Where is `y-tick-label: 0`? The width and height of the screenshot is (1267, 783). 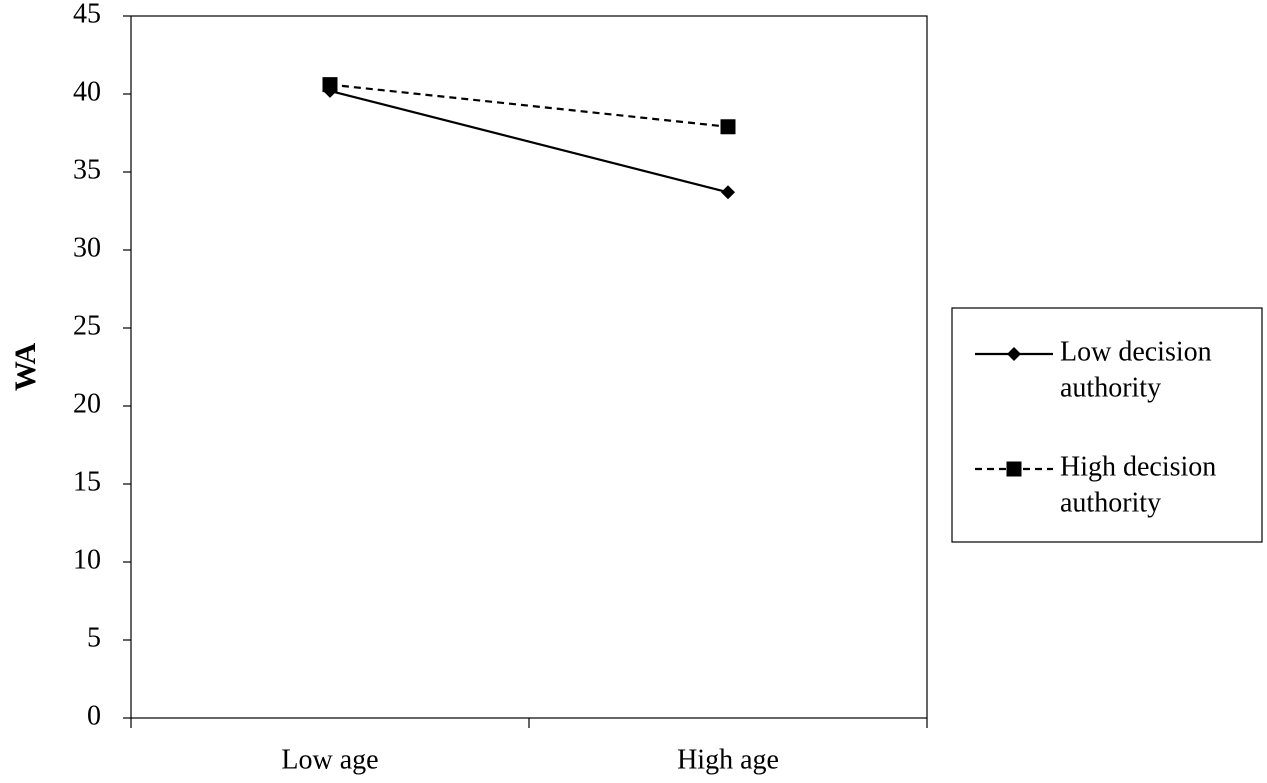 y-tick-label: 0 is located at coordinates (94, 715).